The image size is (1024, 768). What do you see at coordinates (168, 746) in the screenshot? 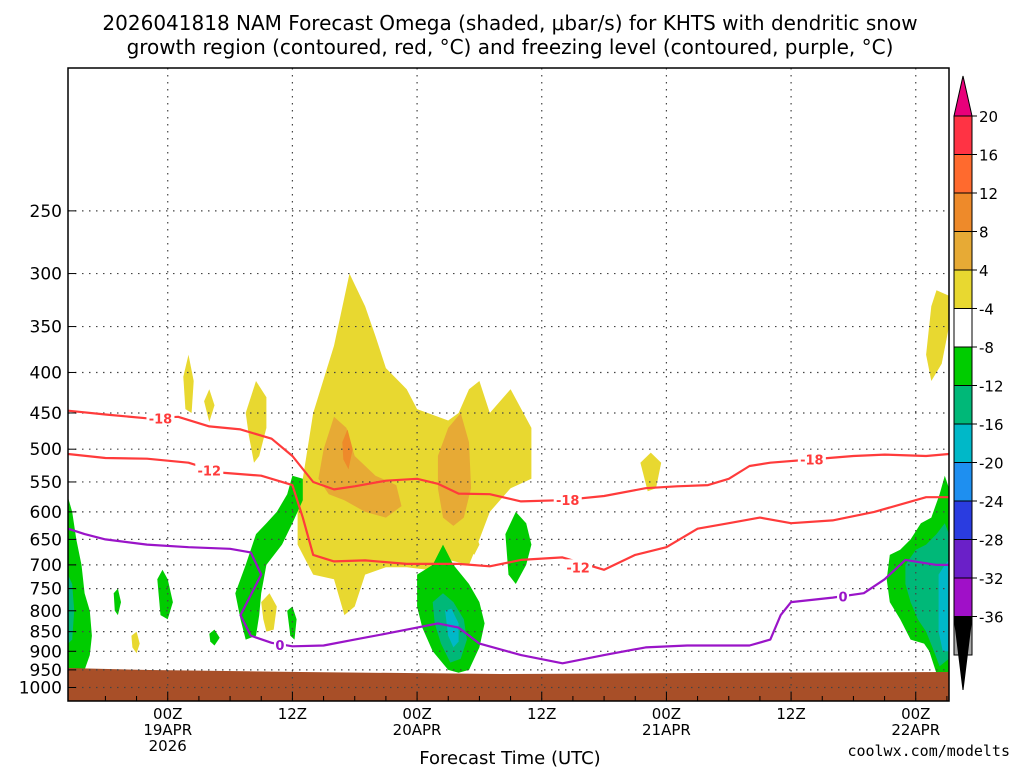
I see `x-tick-label-6-2: 2026` at bounding box center [168, 746].